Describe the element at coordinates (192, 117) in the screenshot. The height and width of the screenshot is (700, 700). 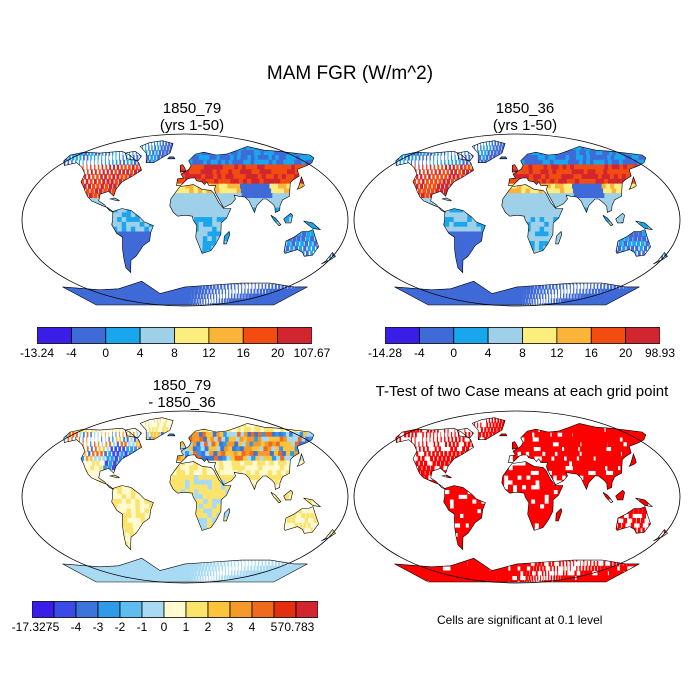
I see `panel-1-title: 1850_79 (yrs 1-50)` at that location.